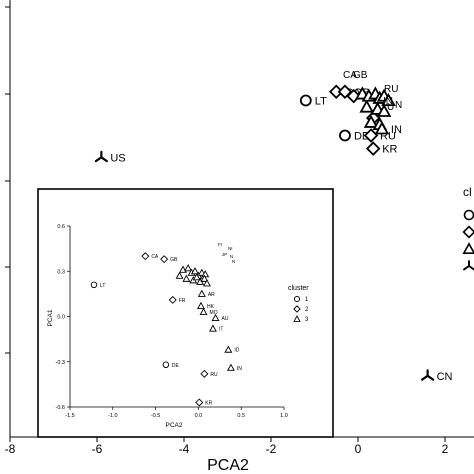  Describe the element at coordinates (208, 403) in the screenshot. I see `inset-point-label: KR` at that location.